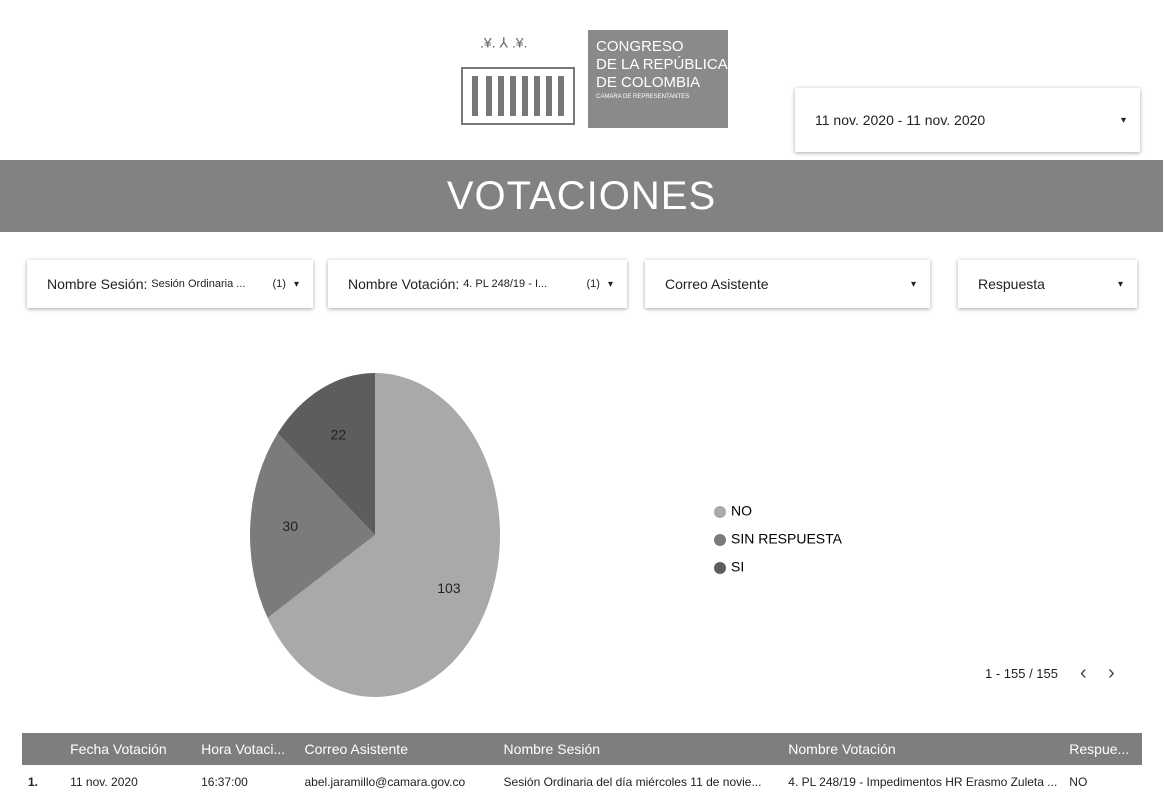  I want to click on title: VOTACIONES, so click(581, 196).